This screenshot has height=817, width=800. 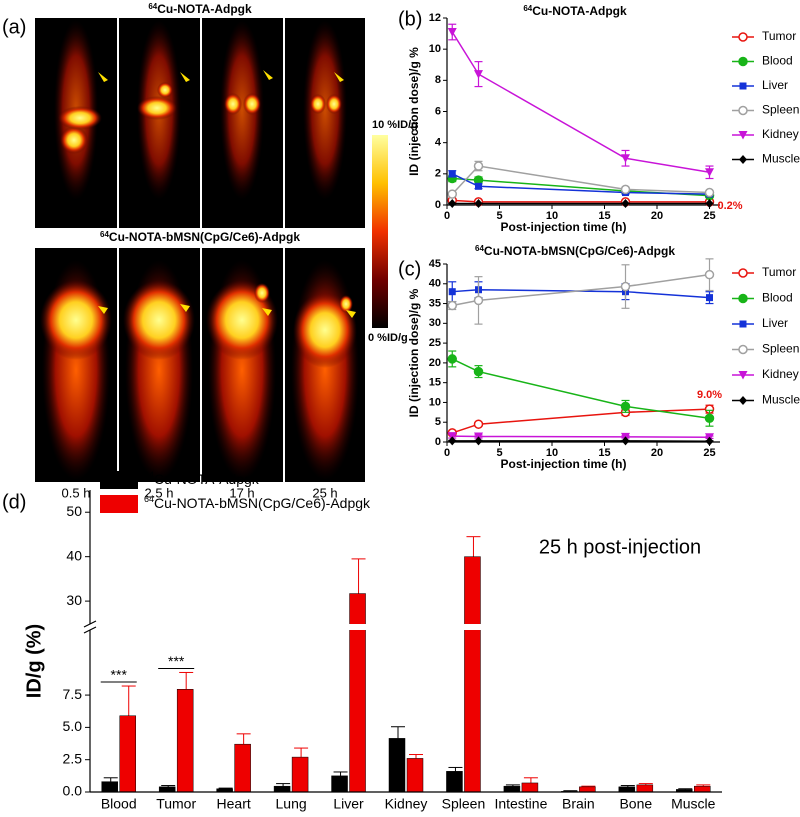 What do you see at coordinates (200, 9) in the screenshot?
I see `image-title: 64Cu-NOTA-Adpgk` at bounding box center [200, 9].